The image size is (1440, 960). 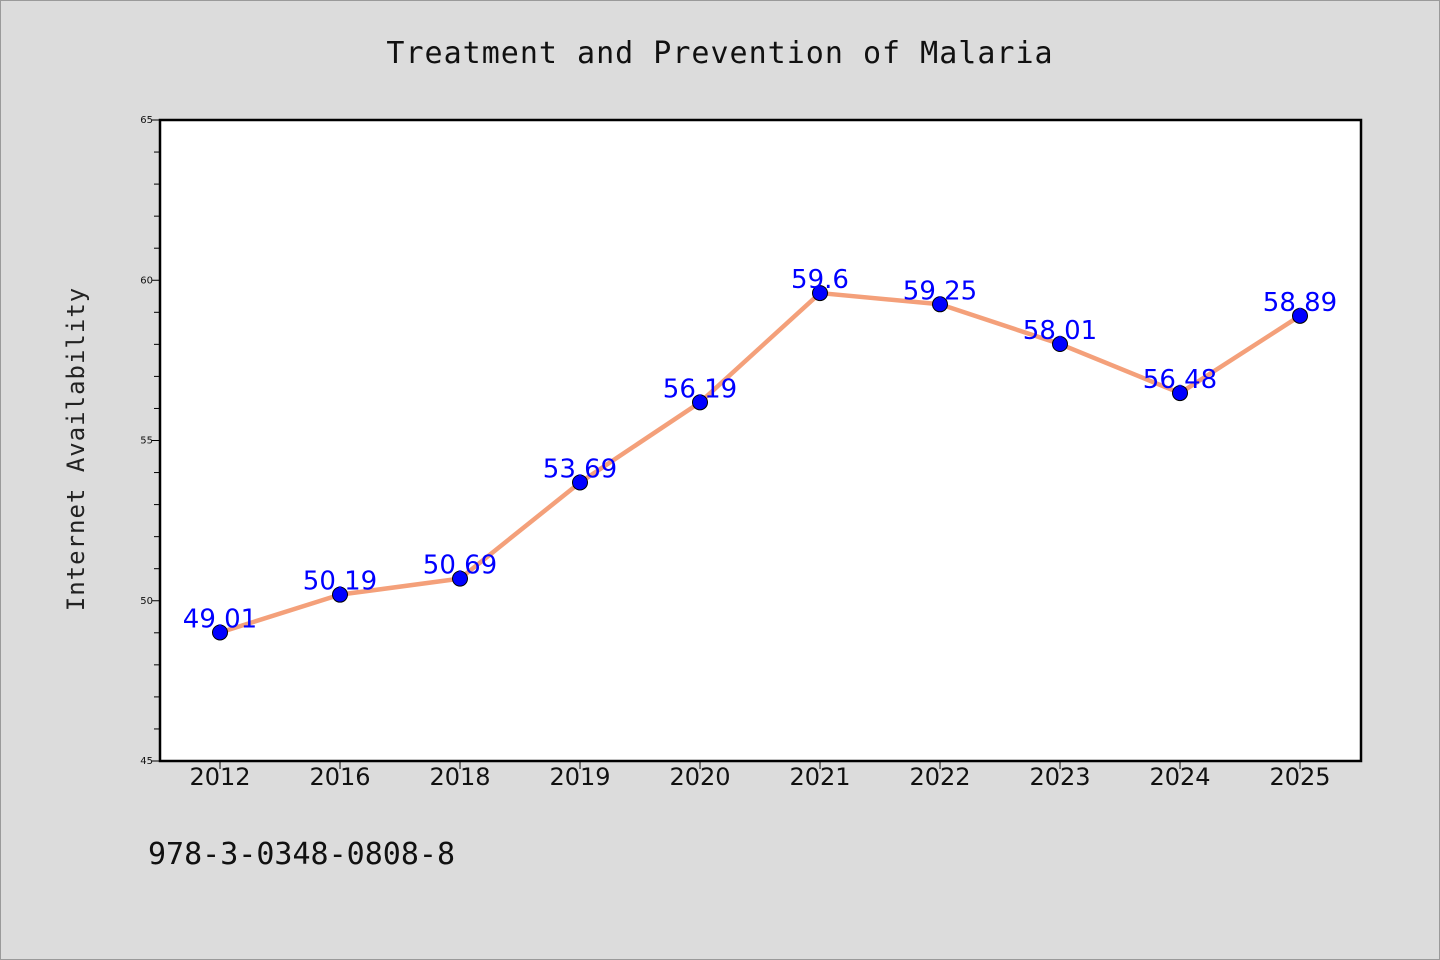 I want to click on data-label: 50.19, so click(x=340, y=582).